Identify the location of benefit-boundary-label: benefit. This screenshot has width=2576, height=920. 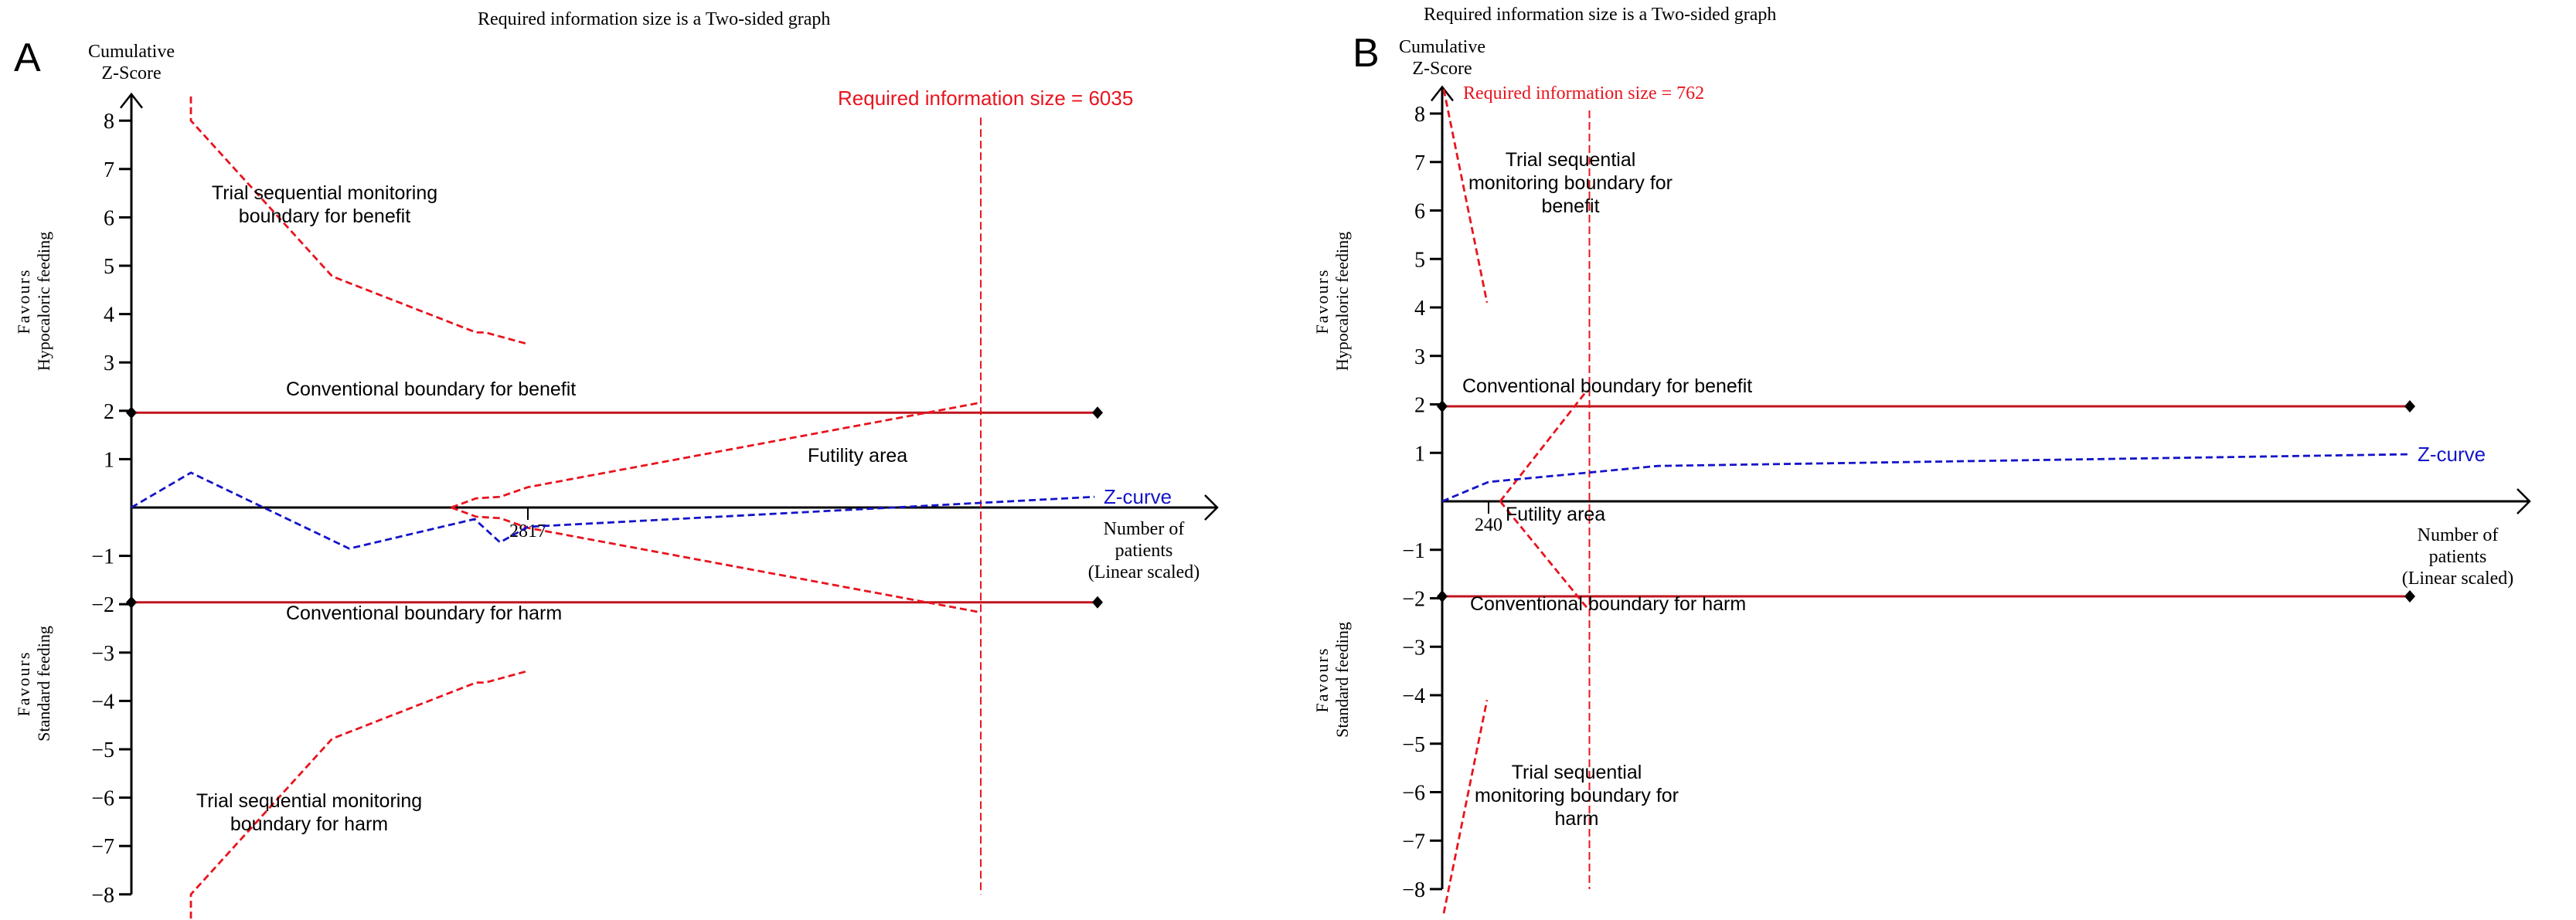
(1570, 206).